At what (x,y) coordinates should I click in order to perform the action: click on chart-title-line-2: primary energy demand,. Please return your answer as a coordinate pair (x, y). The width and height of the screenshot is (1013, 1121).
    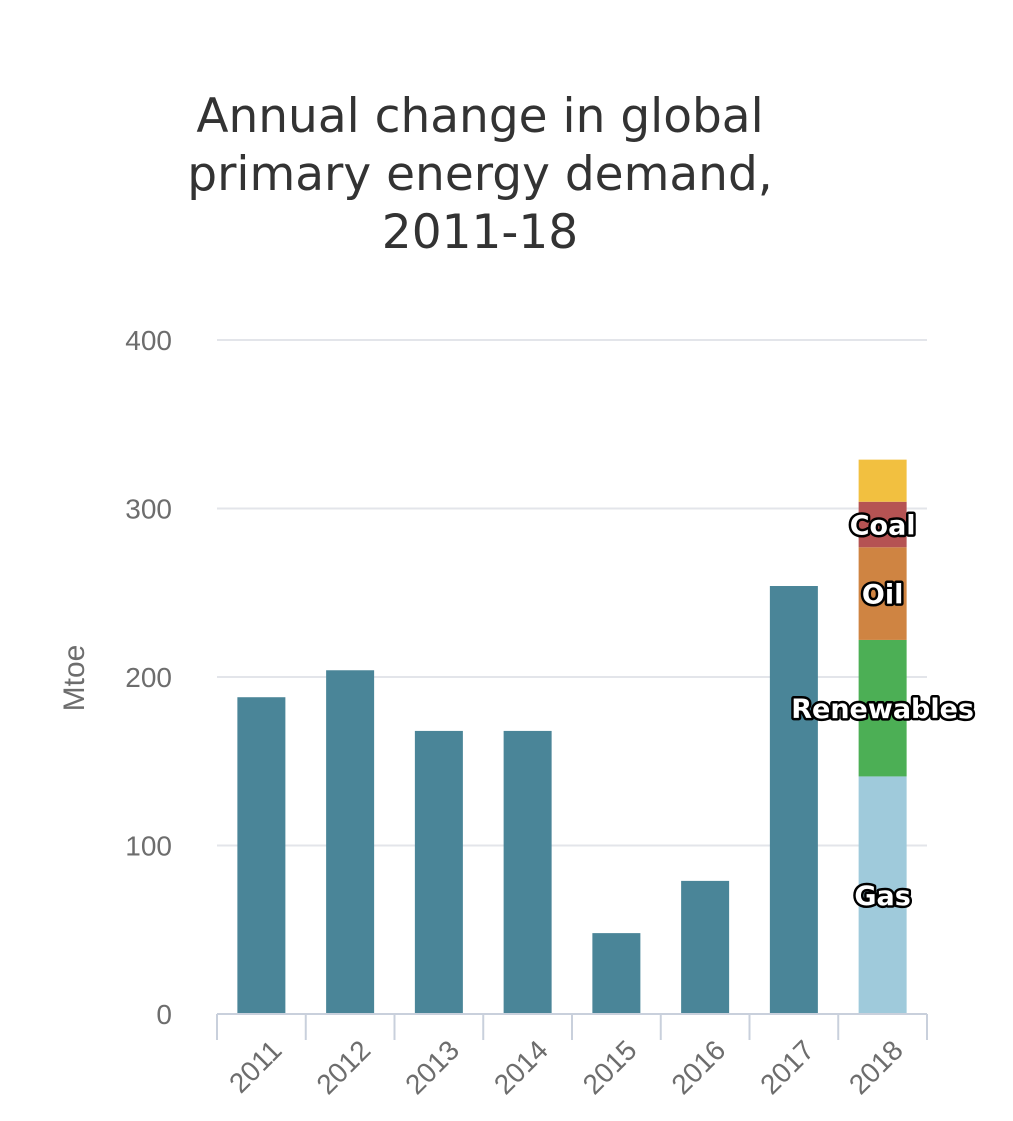
    Looking at the image, I should click on (480, 174).